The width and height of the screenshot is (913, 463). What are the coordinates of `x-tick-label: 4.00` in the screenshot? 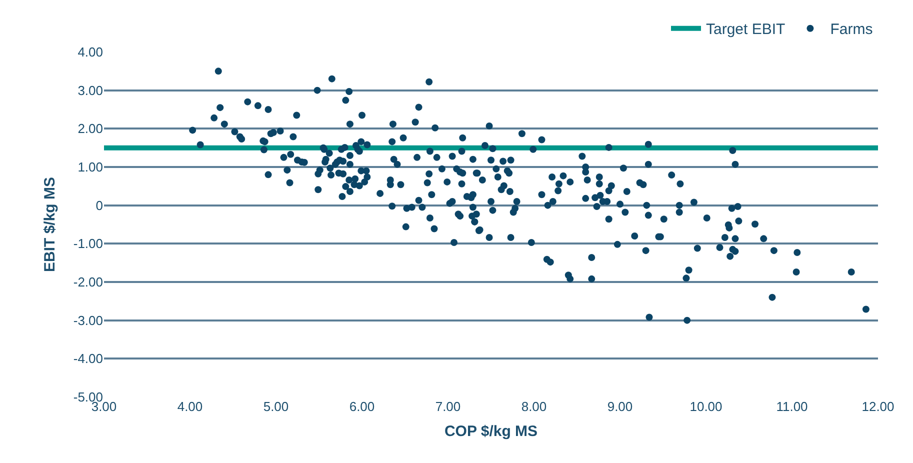 It's located at (190, 406).